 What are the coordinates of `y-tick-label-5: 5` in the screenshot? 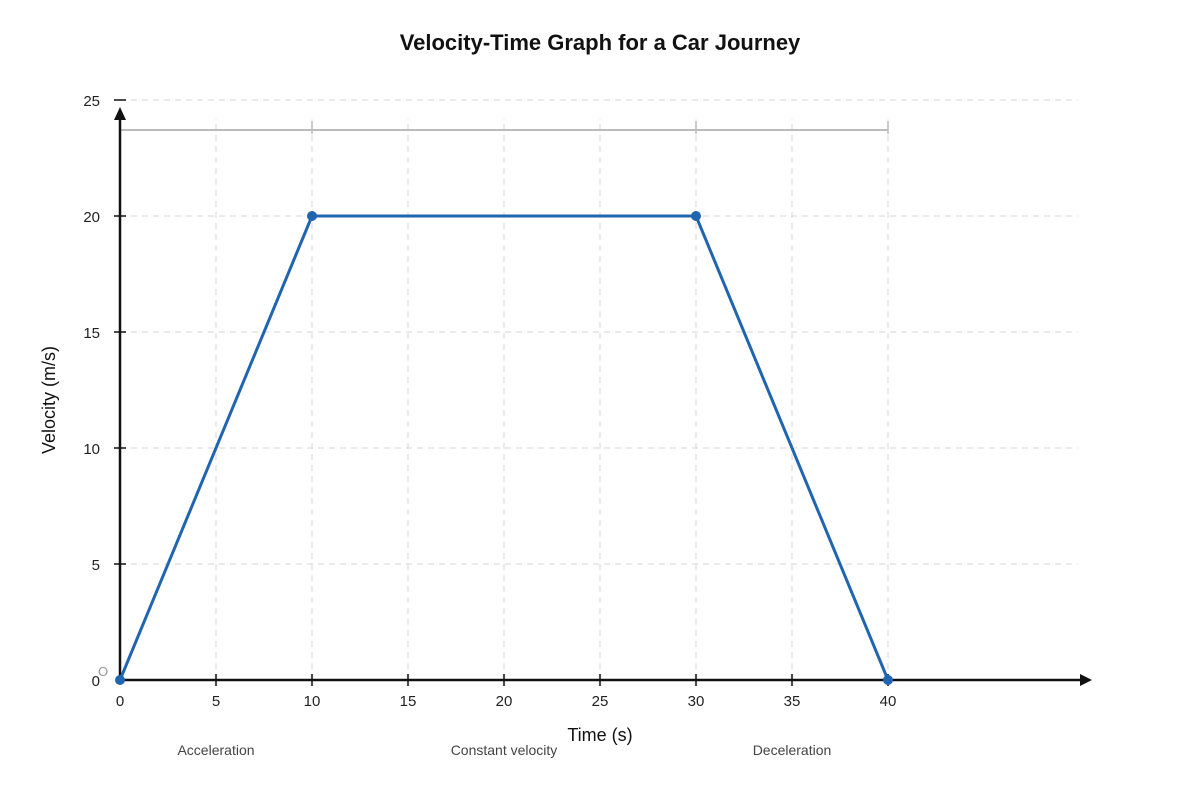 It's located at (96, 565).